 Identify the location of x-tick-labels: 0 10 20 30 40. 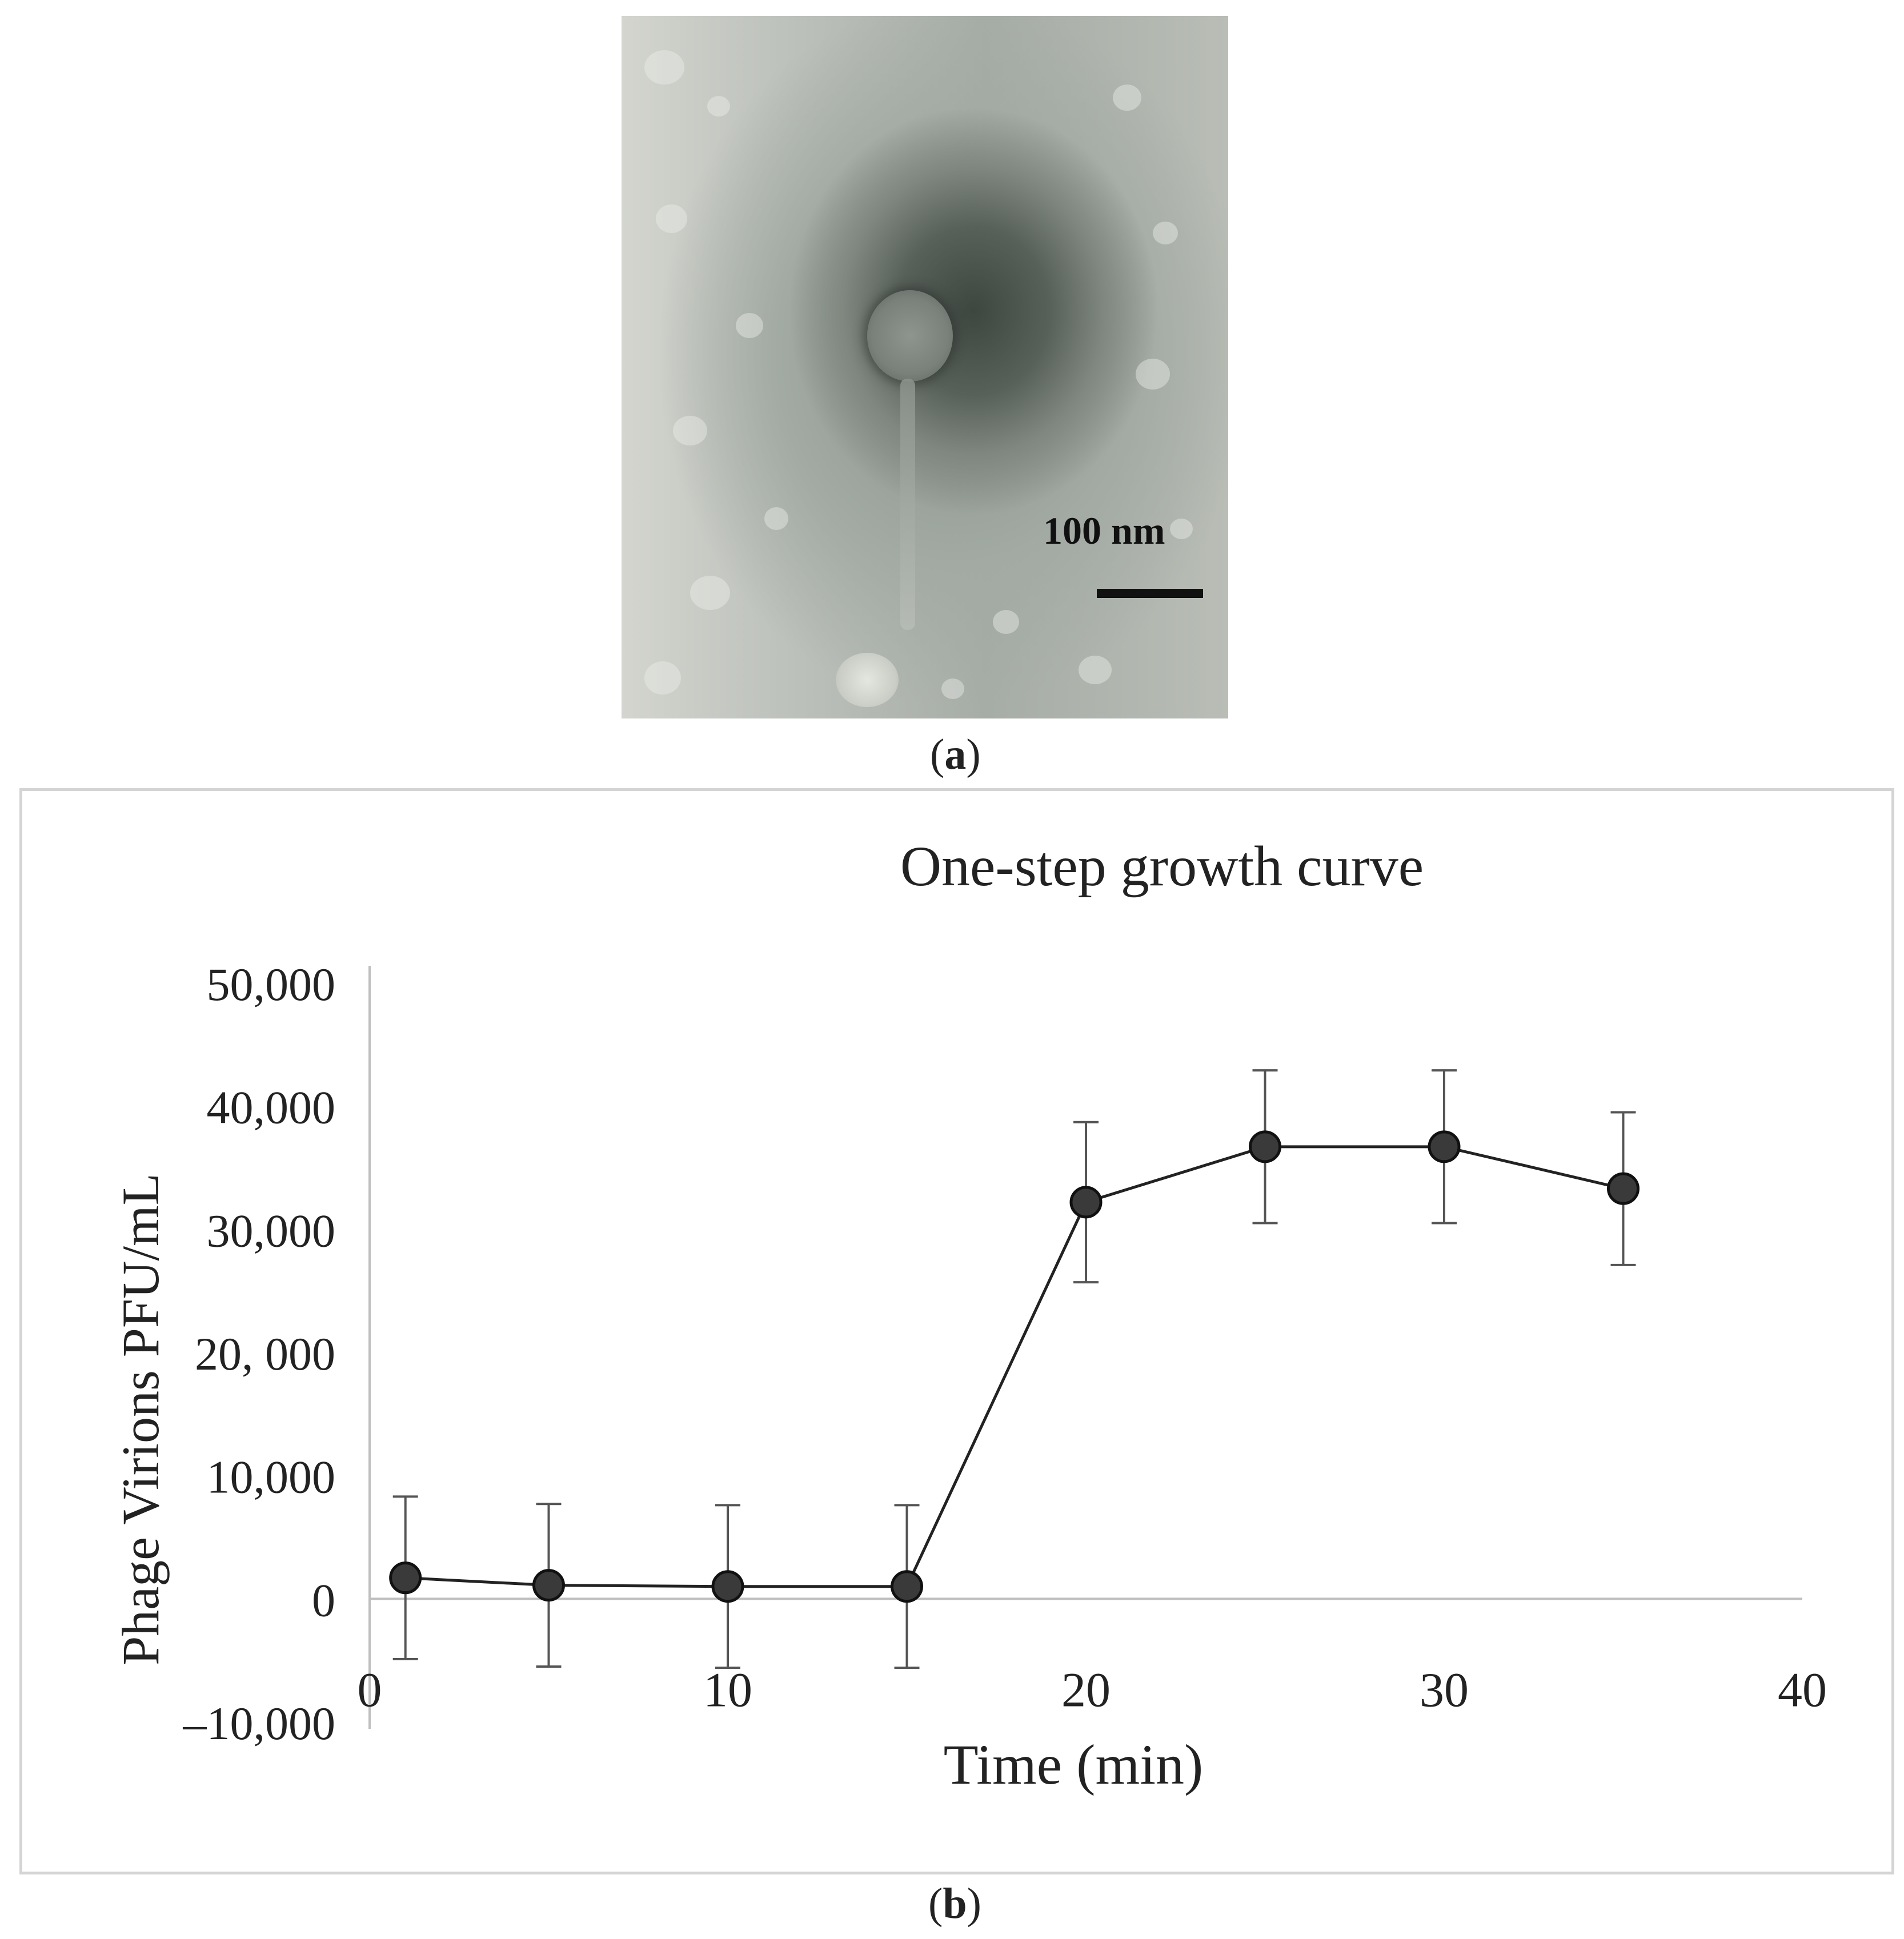
(1092, 1689).